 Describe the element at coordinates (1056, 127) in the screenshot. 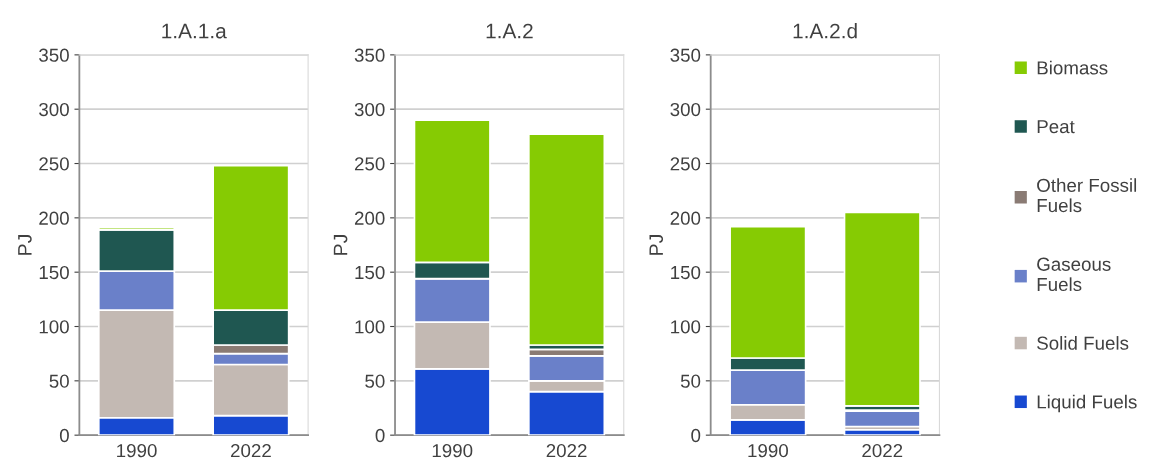

I see `legend-label: Peat` at that location.